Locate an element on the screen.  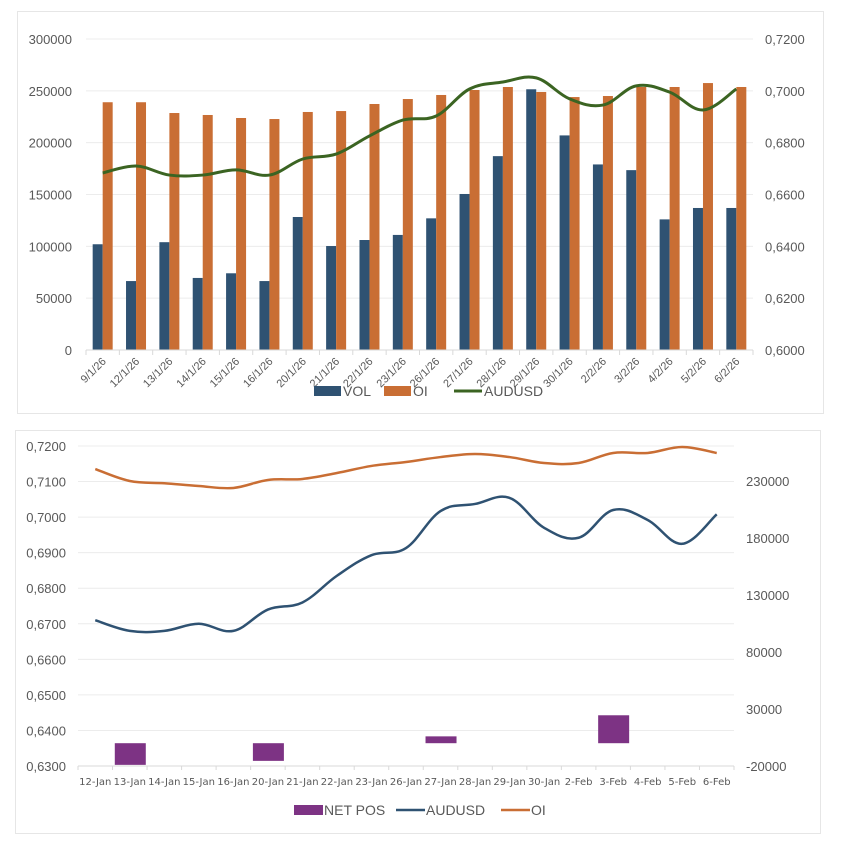
y-right-tick-label: 30000 is located at coordinates (764, 709).